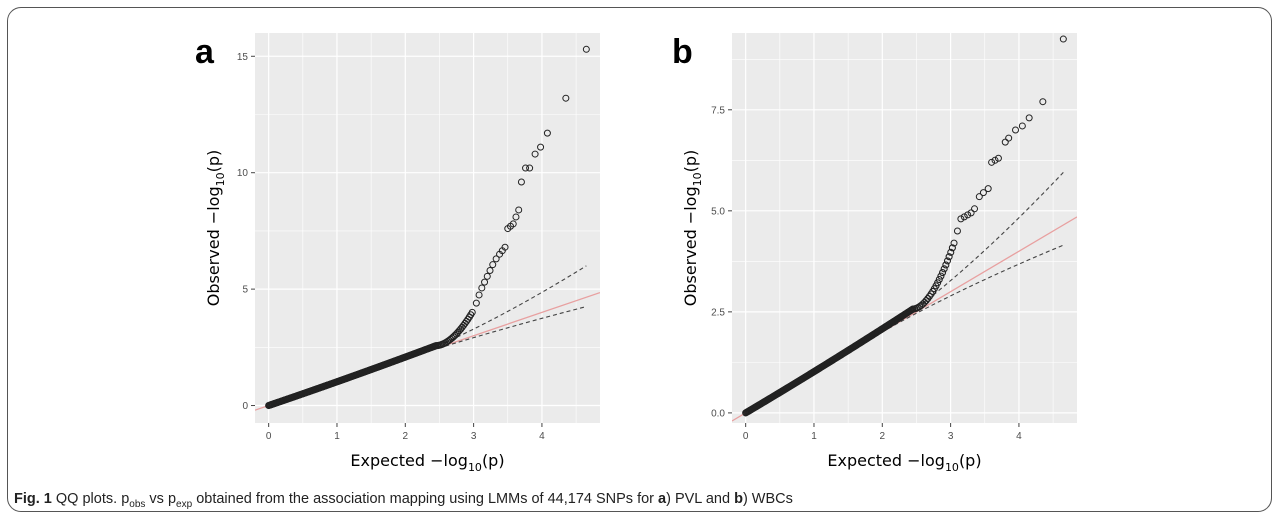 The image size is (1281, 521). I want to click on panel-b-x-axis-title: Expected −log10(p), so click(904, 462).